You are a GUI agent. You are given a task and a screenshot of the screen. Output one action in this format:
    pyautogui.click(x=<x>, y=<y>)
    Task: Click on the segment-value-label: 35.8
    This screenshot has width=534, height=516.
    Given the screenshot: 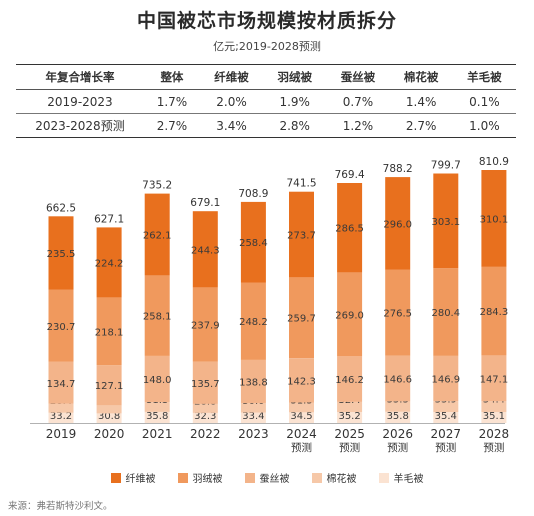 What is the action you would take?
    pyautogui.click(x=398, y=416)
    